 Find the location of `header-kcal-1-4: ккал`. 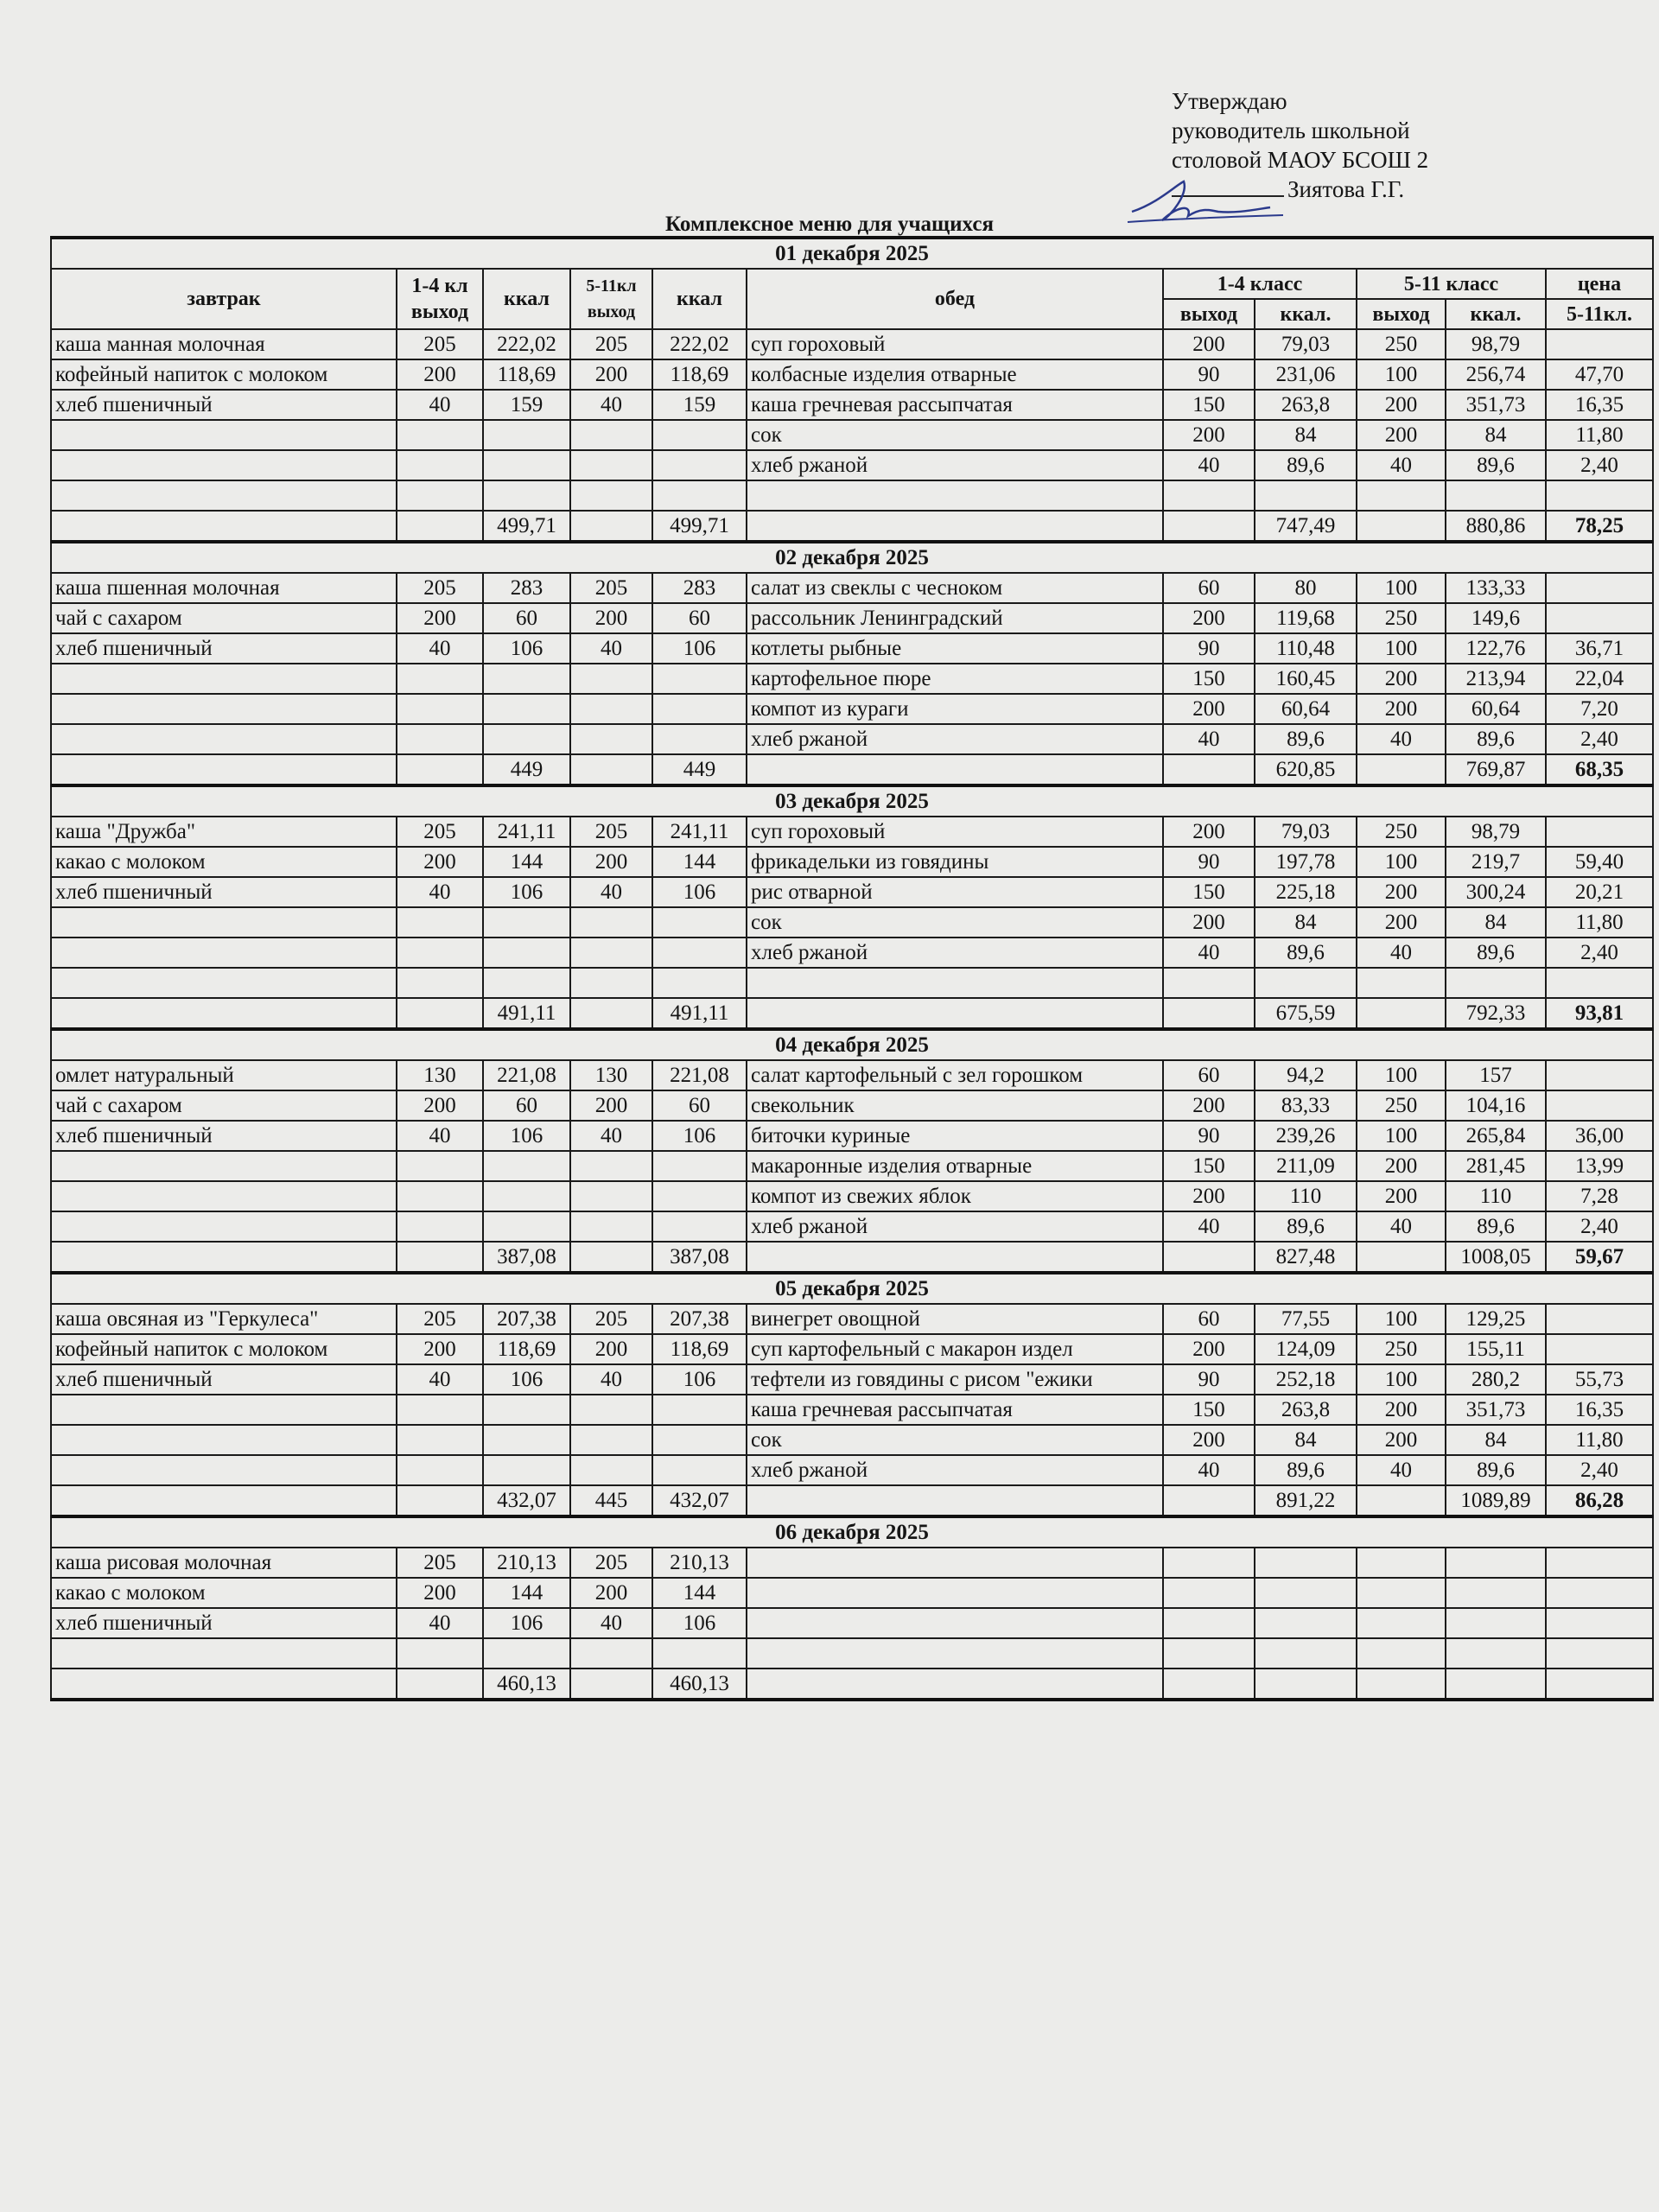

header-kcal-1-4: ккал is located at coordinates (526, 299).